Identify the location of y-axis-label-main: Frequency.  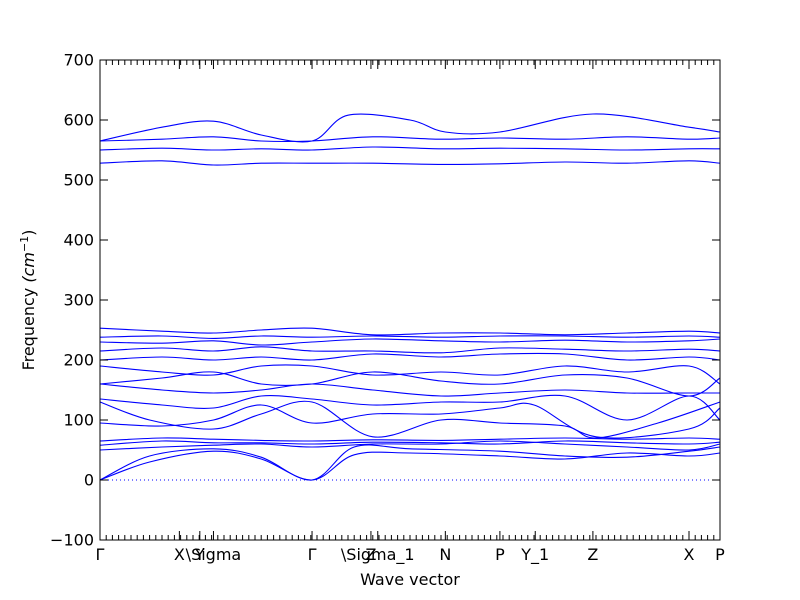
(28, 327).